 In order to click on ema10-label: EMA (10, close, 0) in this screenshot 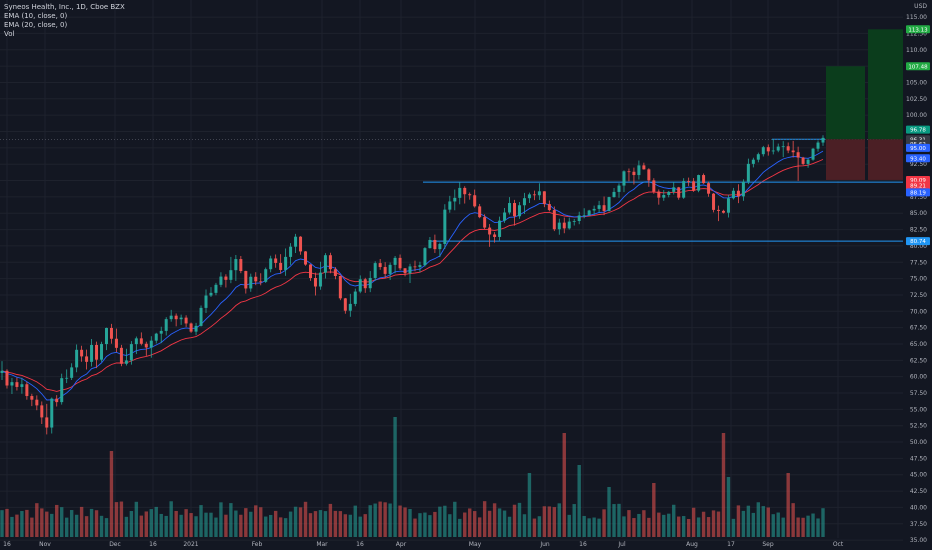, I will do `click(36, 16)`.